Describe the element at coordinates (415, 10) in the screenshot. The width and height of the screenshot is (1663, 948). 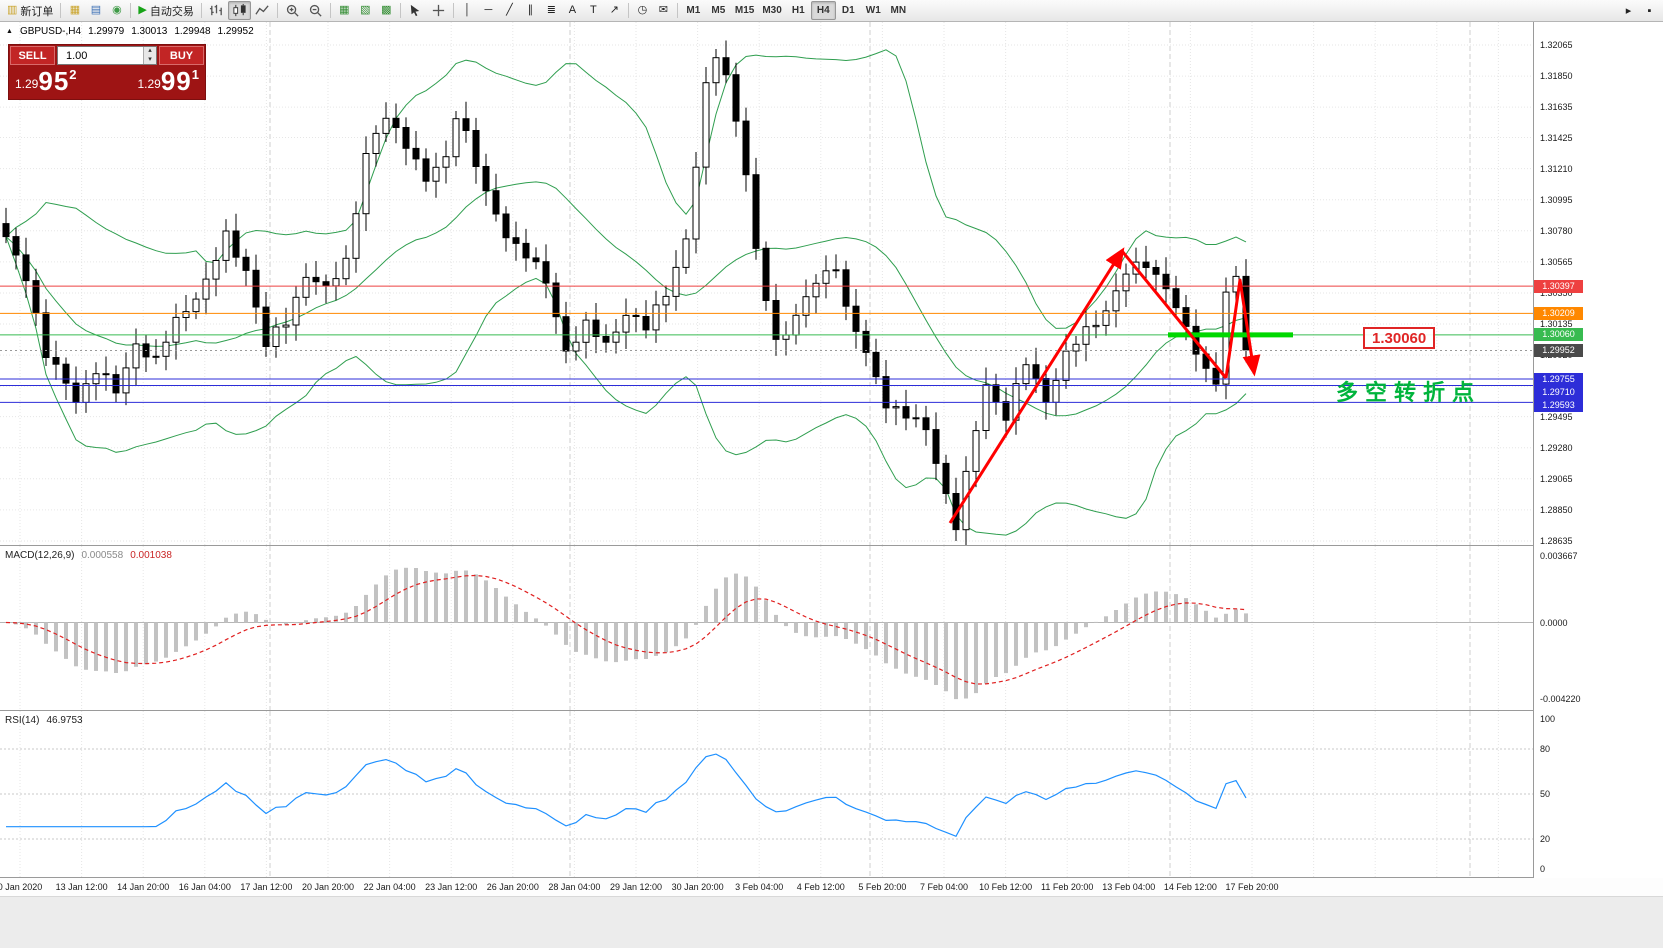
I see `cursor-button` at that location.